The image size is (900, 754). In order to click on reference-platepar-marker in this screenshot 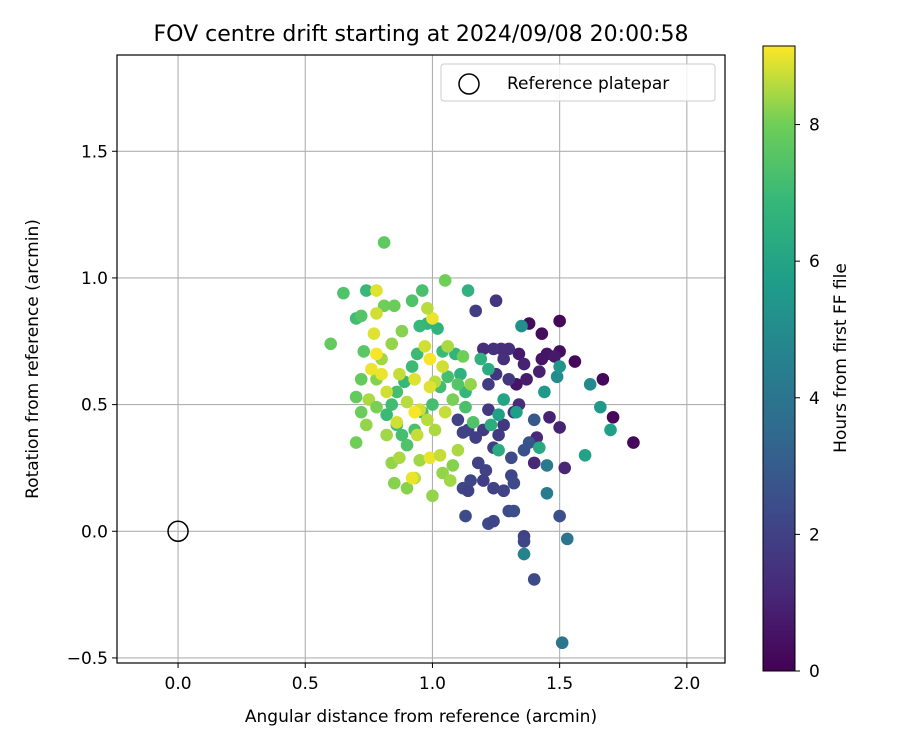, I will do `click(178, 531)`.